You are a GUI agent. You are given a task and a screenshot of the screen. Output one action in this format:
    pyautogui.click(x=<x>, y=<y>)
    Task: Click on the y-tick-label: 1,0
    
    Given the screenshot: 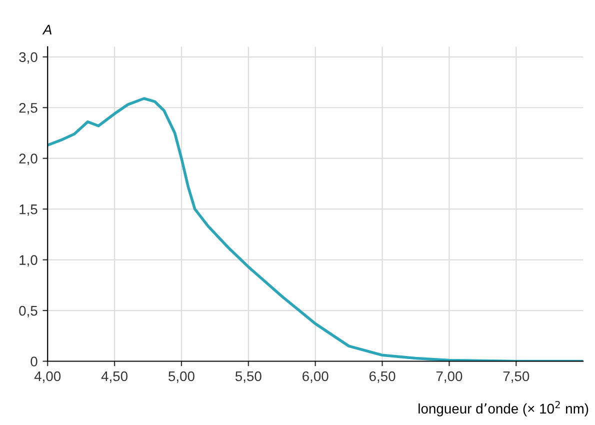 What is the action you would take?
    pyautogui.click(x=29, y=261)
    